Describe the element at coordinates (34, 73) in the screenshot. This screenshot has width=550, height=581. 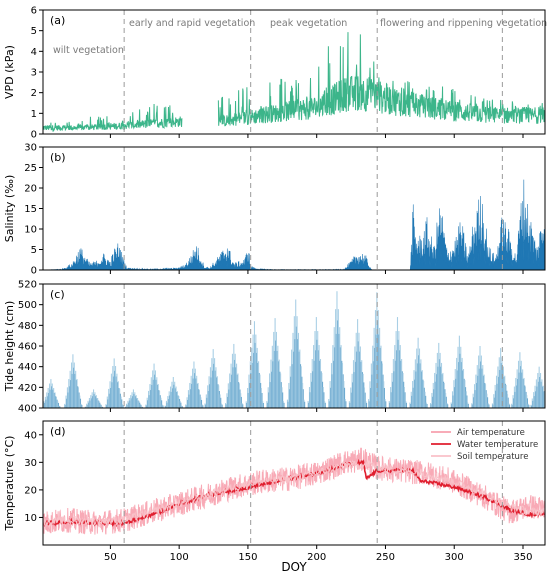
I see `y-tick-label: 3` at that location.